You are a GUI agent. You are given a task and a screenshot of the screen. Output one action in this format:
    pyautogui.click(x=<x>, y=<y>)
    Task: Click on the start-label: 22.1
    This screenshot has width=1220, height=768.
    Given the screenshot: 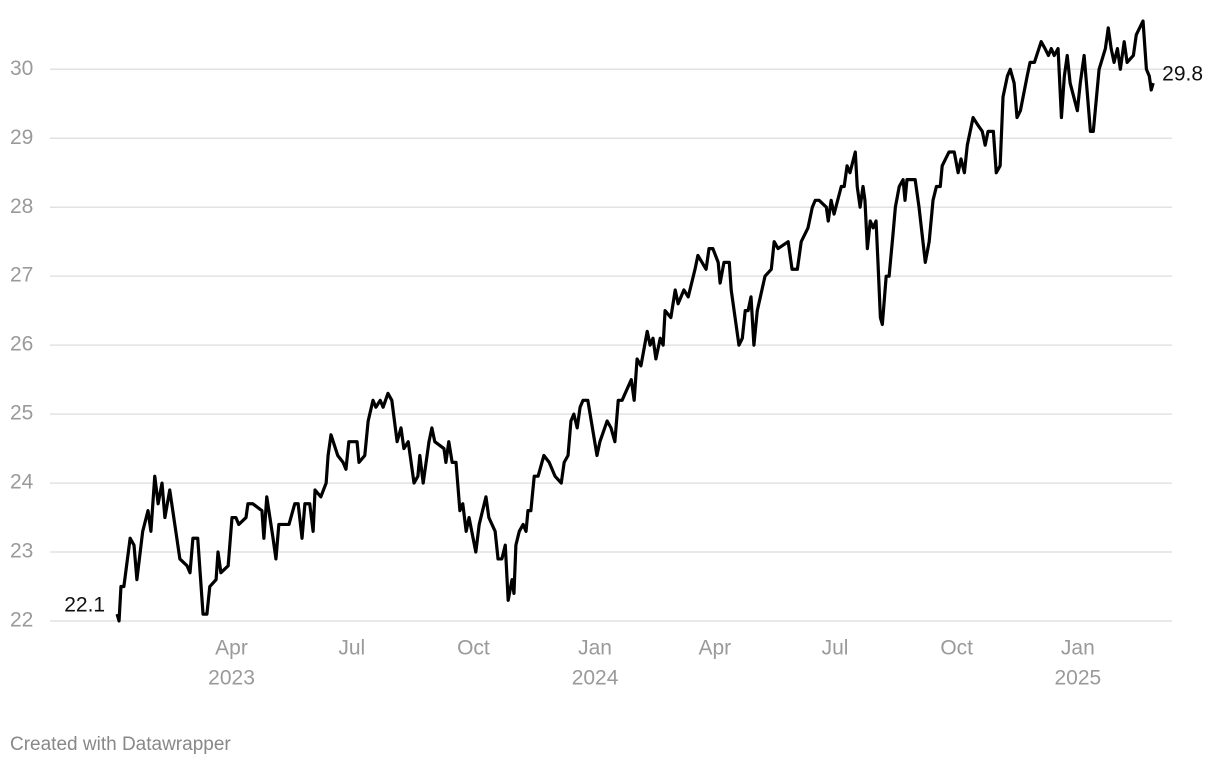 What is the action you would take?
    pyautogui.click(x=84, y=605)
    